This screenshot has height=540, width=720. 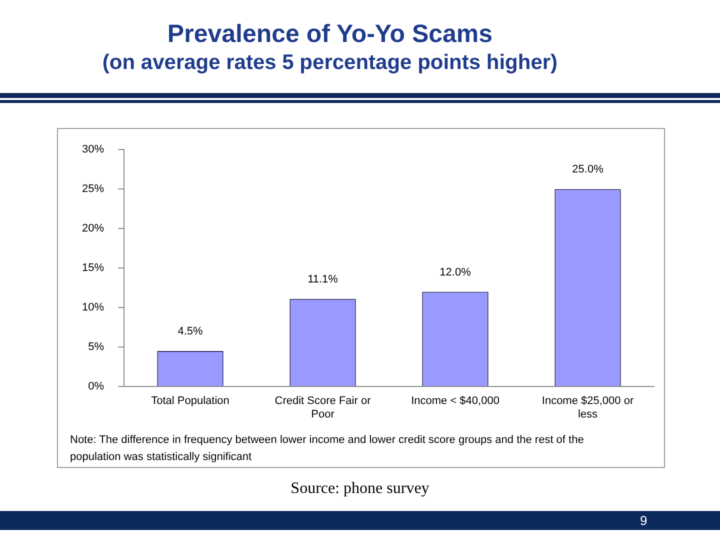 What do you see at coordinates (330, 34) in the screenshot?
I see `chart-title: Prevalence of Yo-Yo Scams` at bounding box center [330, 34].